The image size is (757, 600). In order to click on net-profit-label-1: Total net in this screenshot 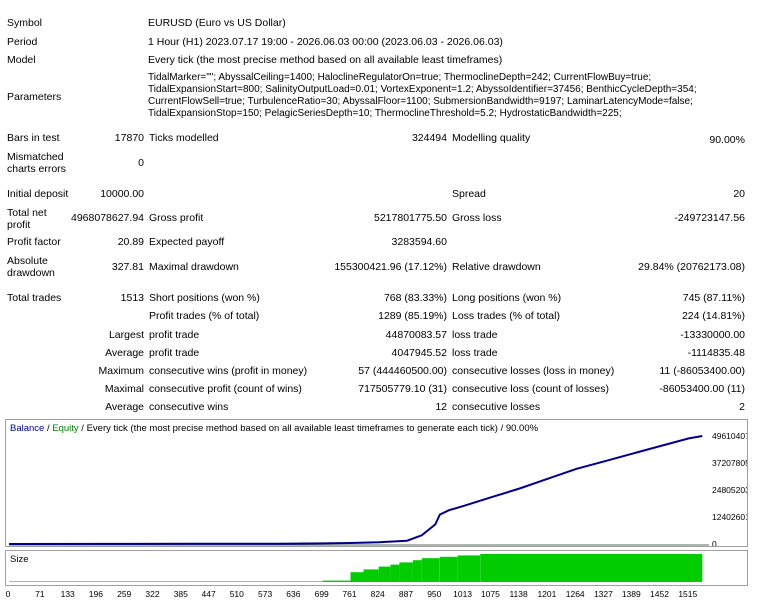, I will do `click(27, 213)`.